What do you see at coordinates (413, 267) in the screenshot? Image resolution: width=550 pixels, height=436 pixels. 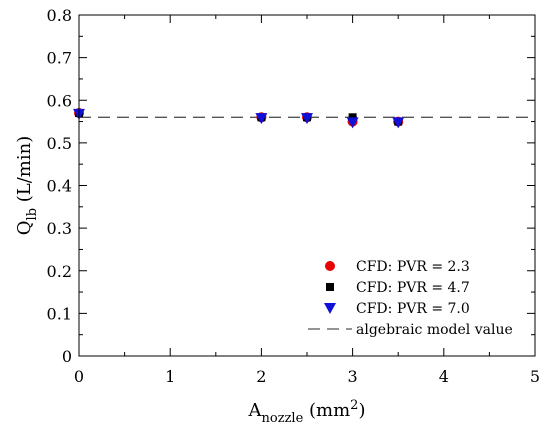 I see `legend-label-1: CFD: PVR = 2.3` at bounding box center [413, 267].